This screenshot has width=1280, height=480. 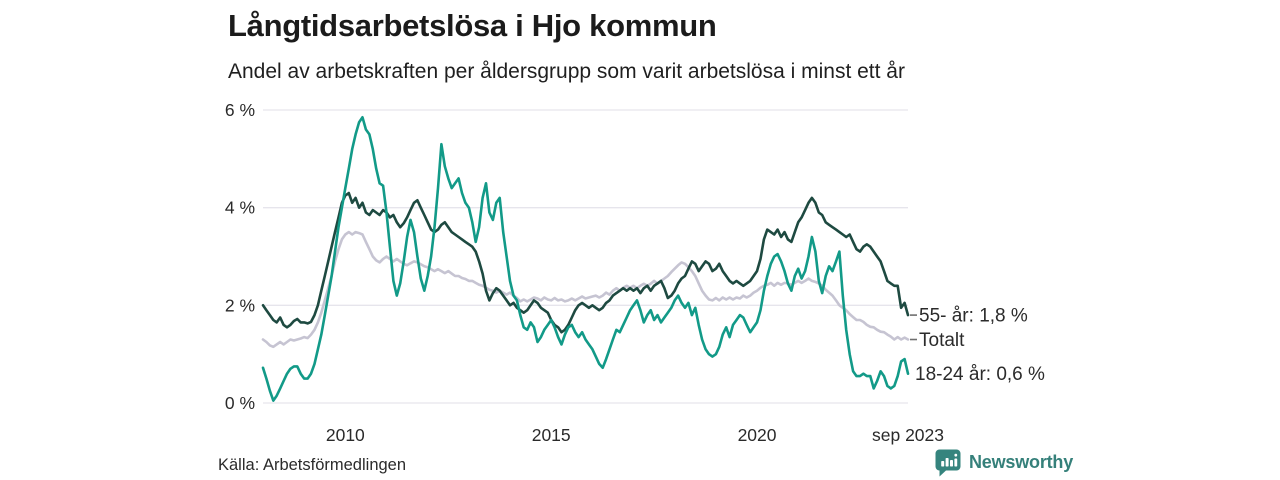 I want to click on x-tick-label: 2020, so click(x=757, y=435).